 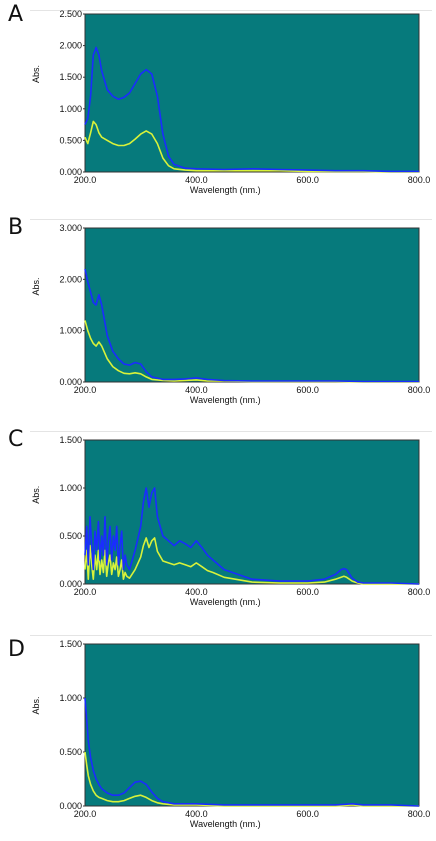 What do you see at coordinates (16, 227) in the screenshot?
I see `panel-letter: B` at bounding box center [16, 227].